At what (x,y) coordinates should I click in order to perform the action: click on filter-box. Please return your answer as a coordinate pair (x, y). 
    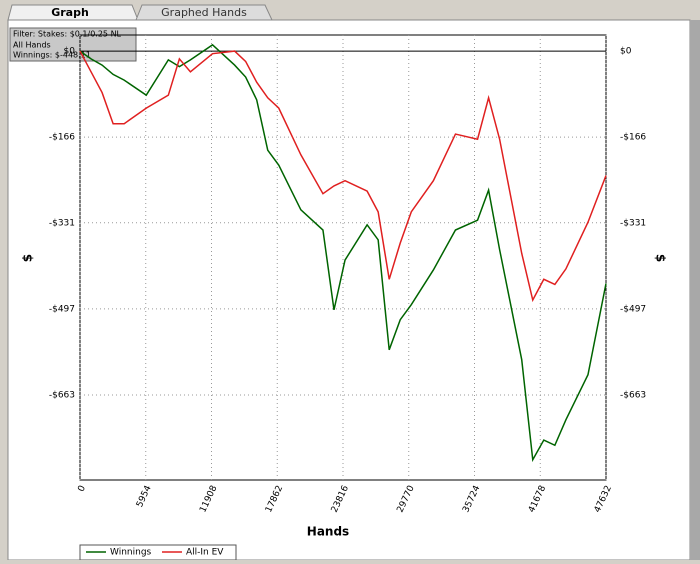
    Looking at the image, I should click on (73, 44).